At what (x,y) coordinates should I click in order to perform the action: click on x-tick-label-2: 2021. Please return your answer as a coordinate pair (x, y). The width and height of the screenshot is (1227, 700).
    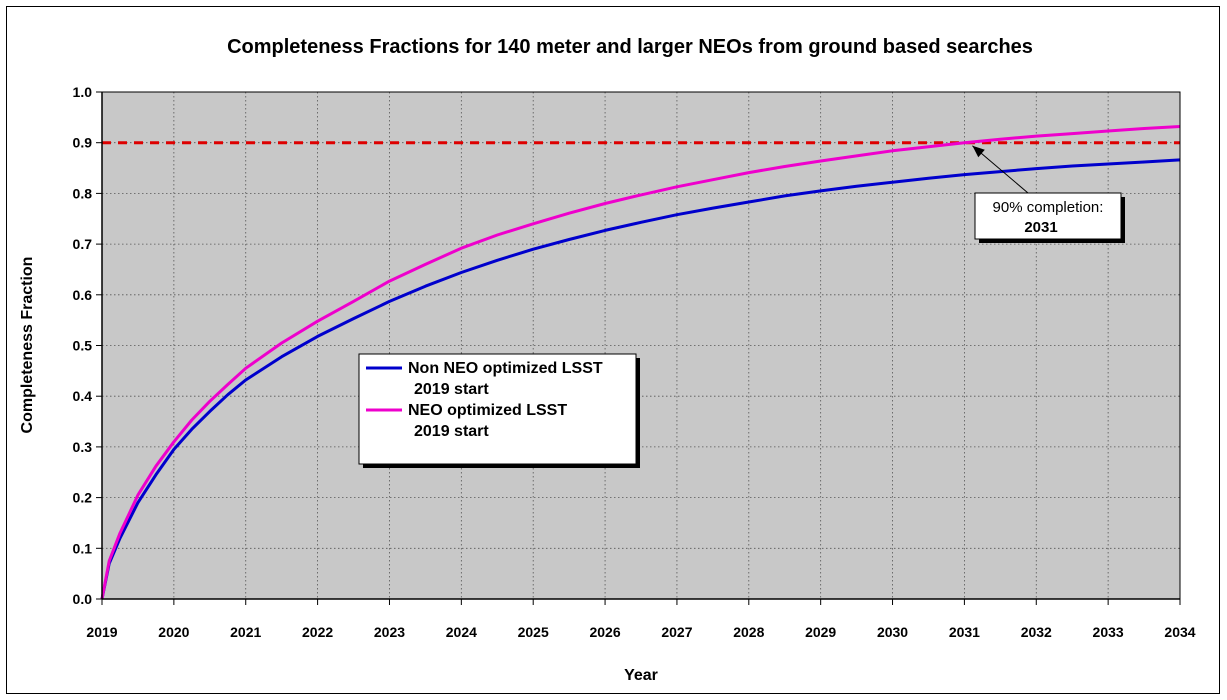
    Looking at the image, I should click on (245, 632).